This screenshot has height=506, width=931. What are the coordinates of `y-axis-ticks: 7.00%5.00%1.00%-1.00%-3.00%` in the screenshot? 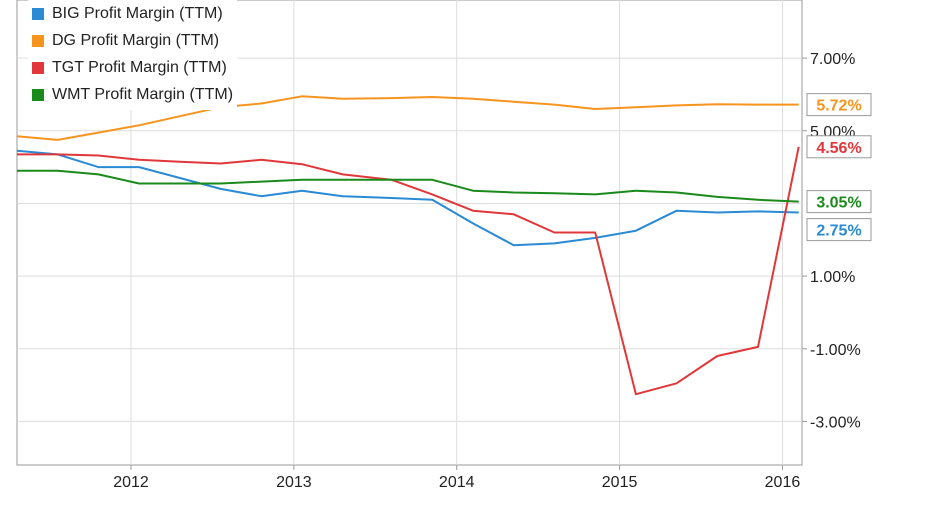 It's located at (831, 241).